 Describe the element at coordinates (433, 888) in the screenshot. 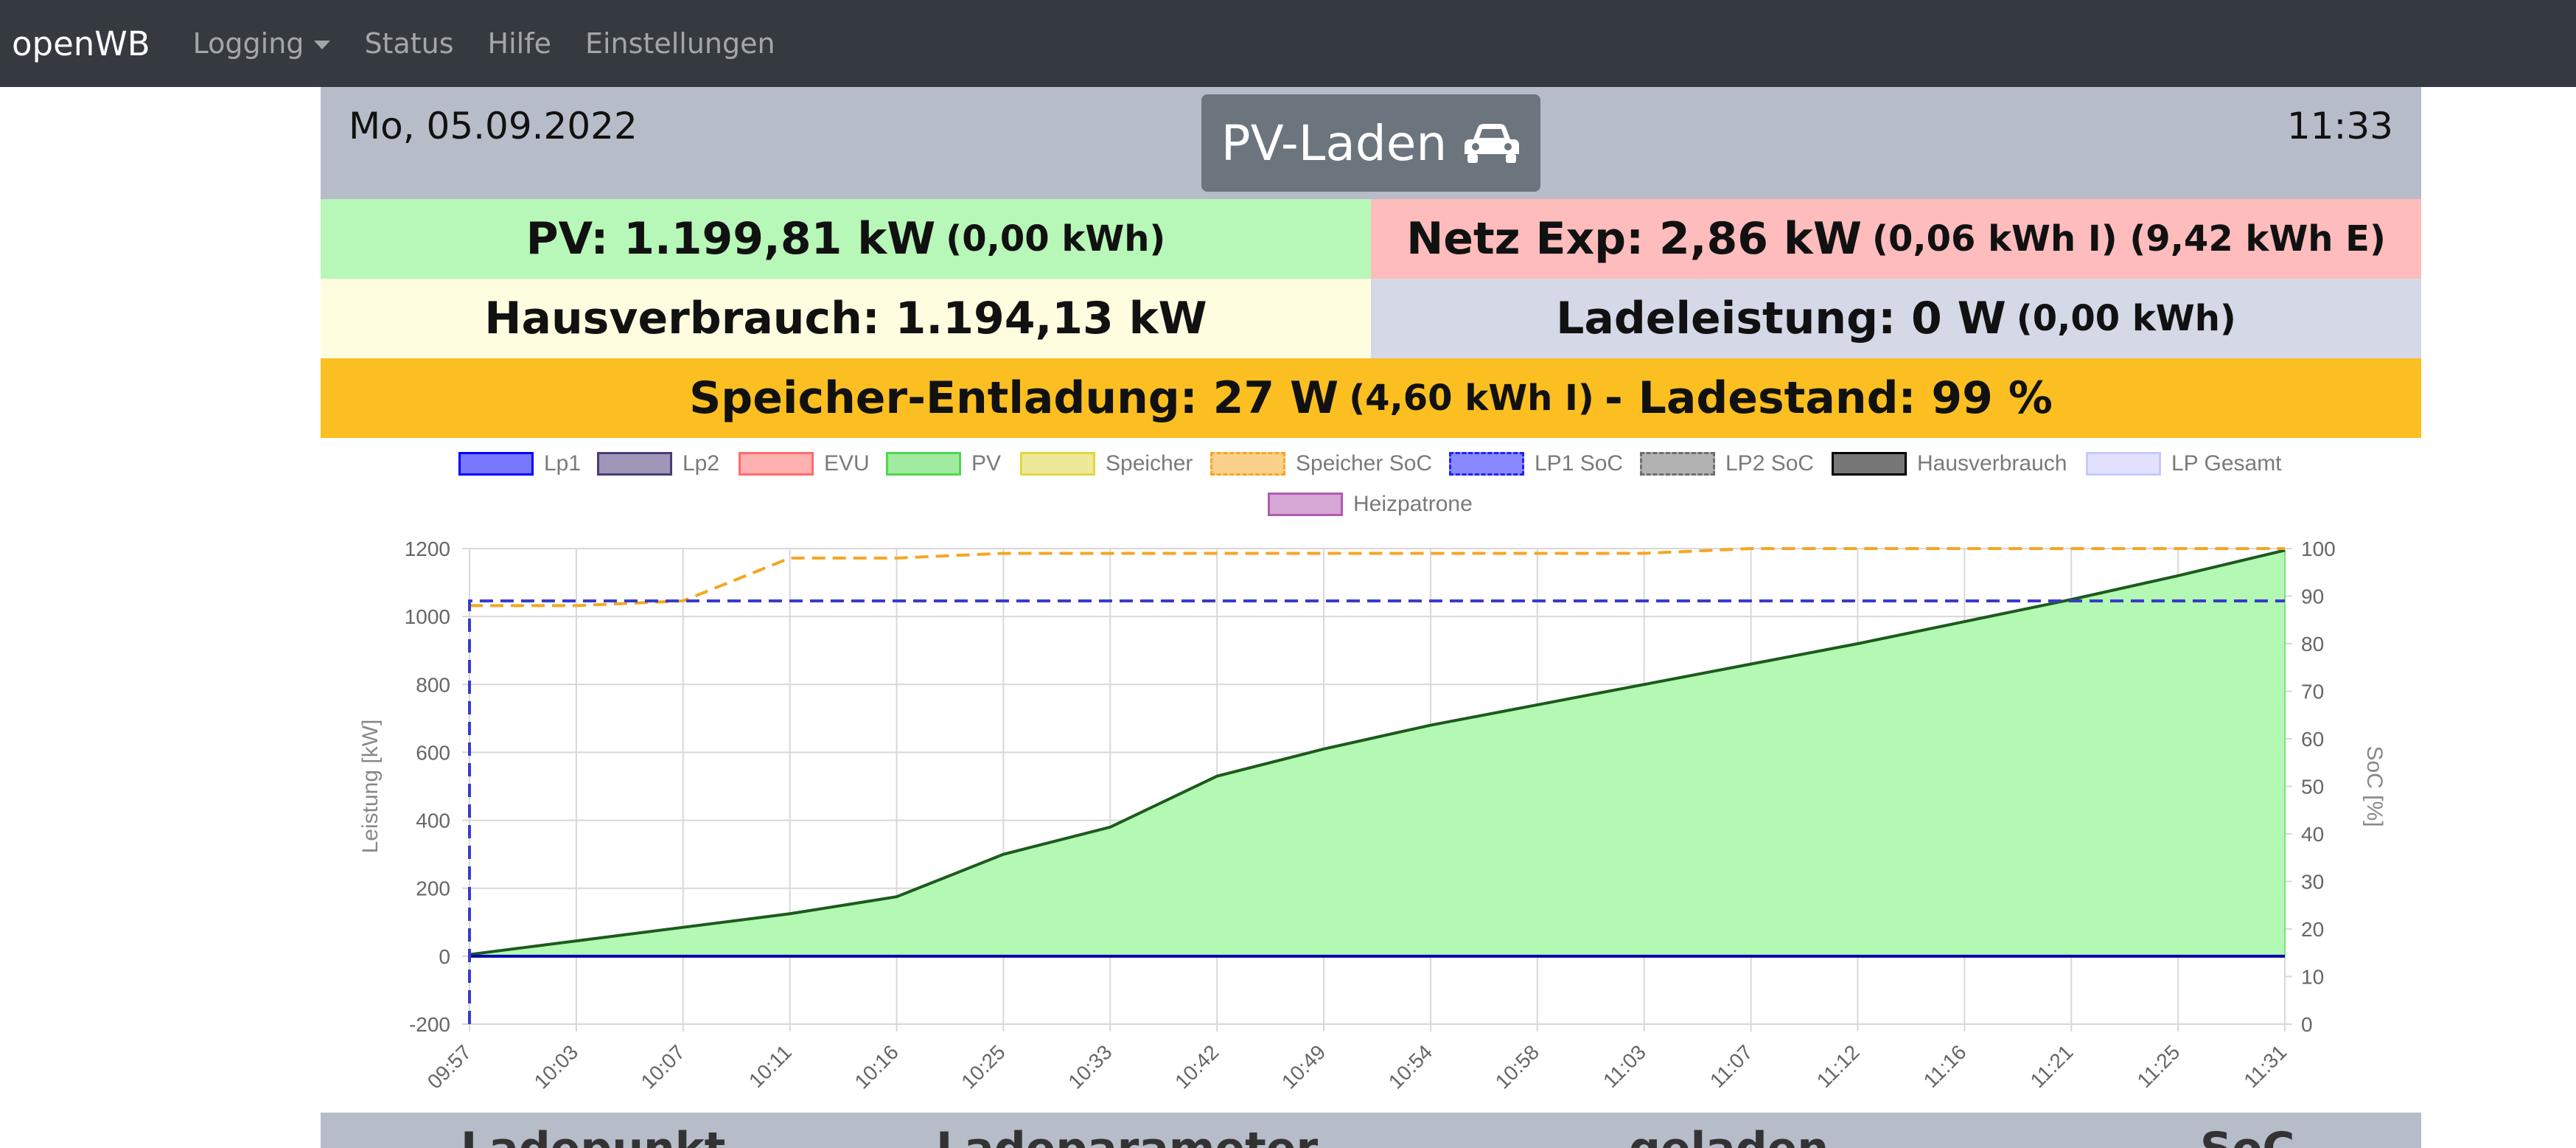

I see `y-left-tick-label: 200` at that location.